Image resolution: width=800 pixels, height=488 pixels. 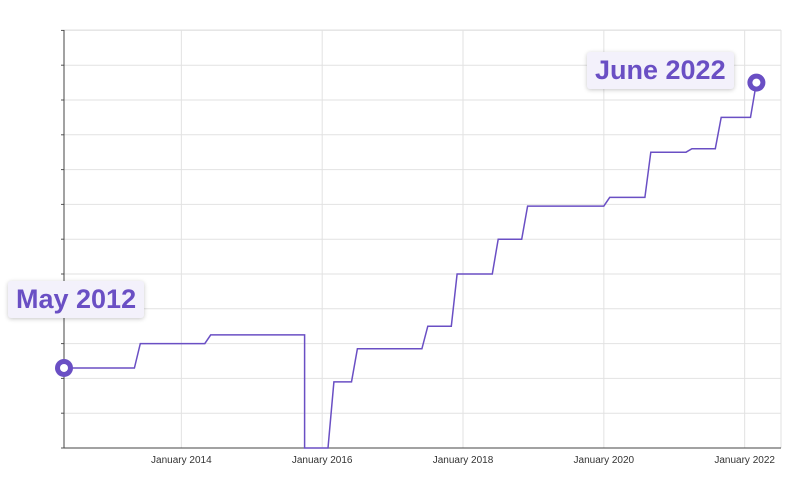 I want to click on start-date-callout: May 2012, so click(x=76, y=299).